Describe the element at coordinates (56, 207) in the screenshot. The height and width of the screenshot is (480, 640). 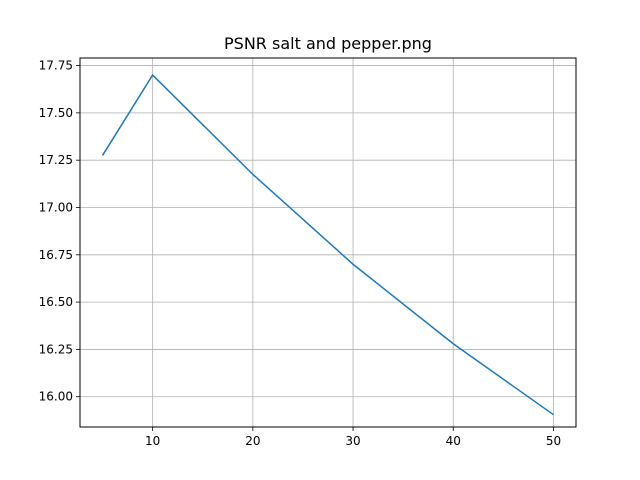
I see `y-tick-label: 17.00` at that location.